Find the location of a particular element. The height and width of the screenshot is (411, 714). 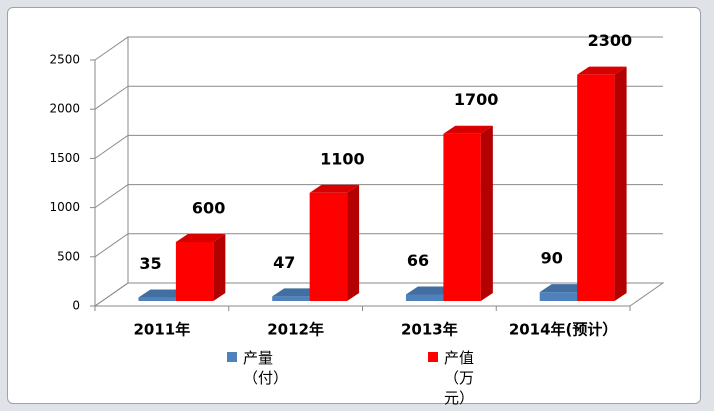

x-tick-label: 2014年(预计） is located at coordinates (563, 330).